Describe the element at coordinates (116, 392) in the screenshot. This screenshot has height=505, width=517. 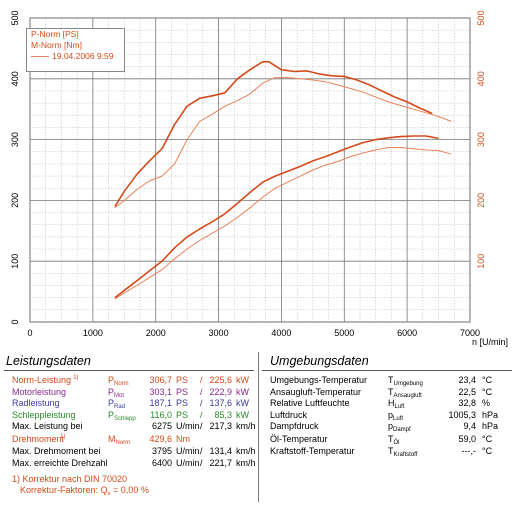
I see `row-symbol: PMot` at that location.